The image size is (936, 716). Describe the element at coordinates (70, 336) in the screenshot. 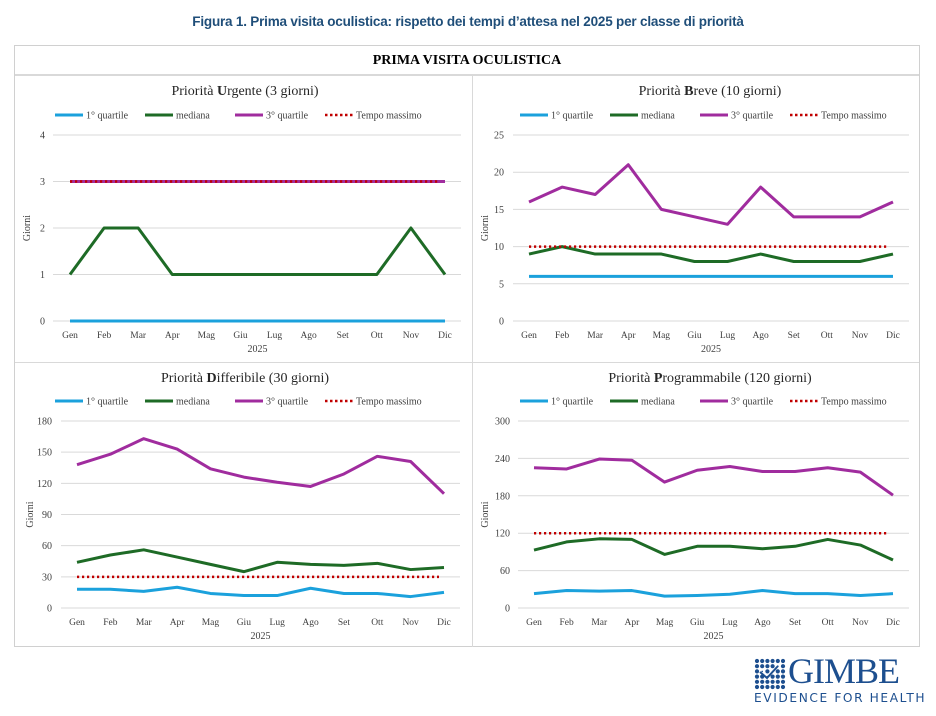

I see `x-tick-label: Gen` at that location.